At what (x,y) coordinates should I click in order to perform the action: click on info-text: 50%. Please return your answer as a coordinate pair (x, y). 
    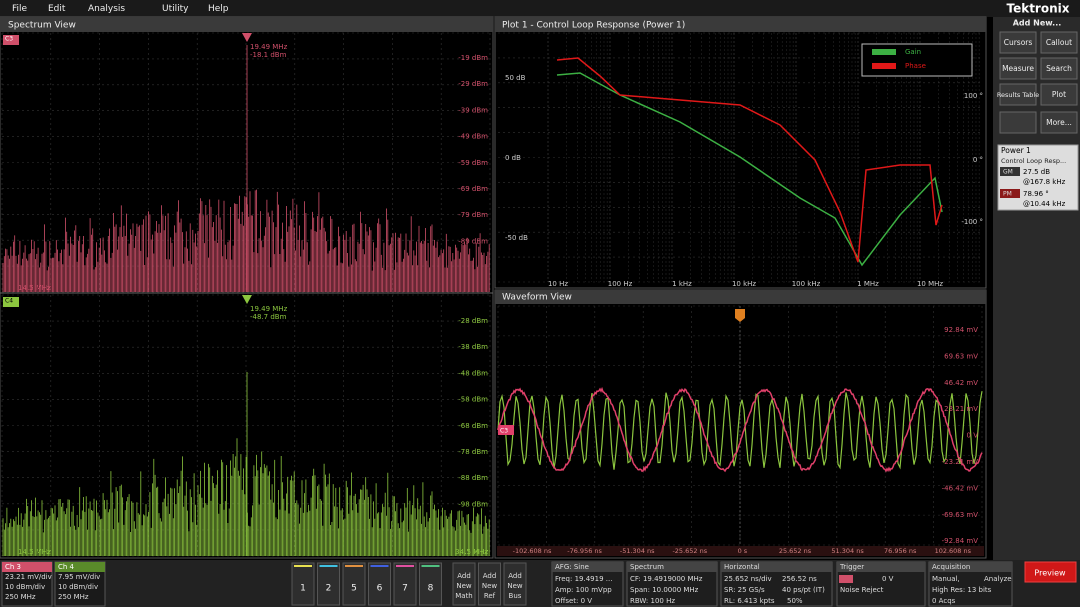
    Looking at the image, I should click on (795, 601).